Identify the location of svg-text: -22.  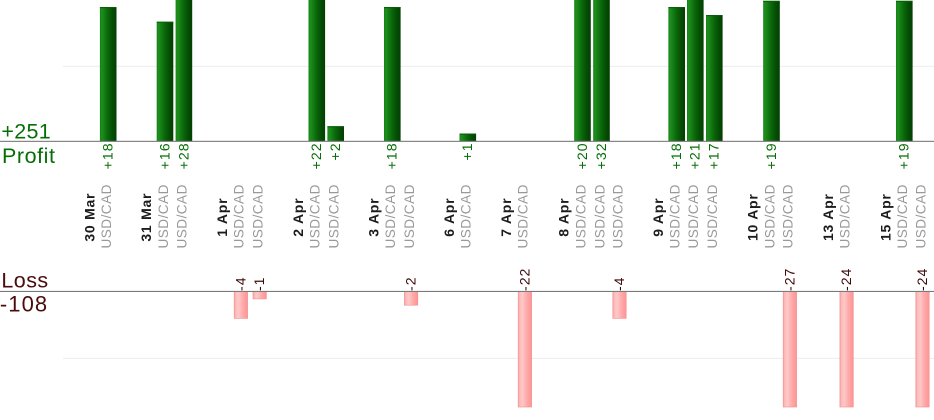
(524, 279).